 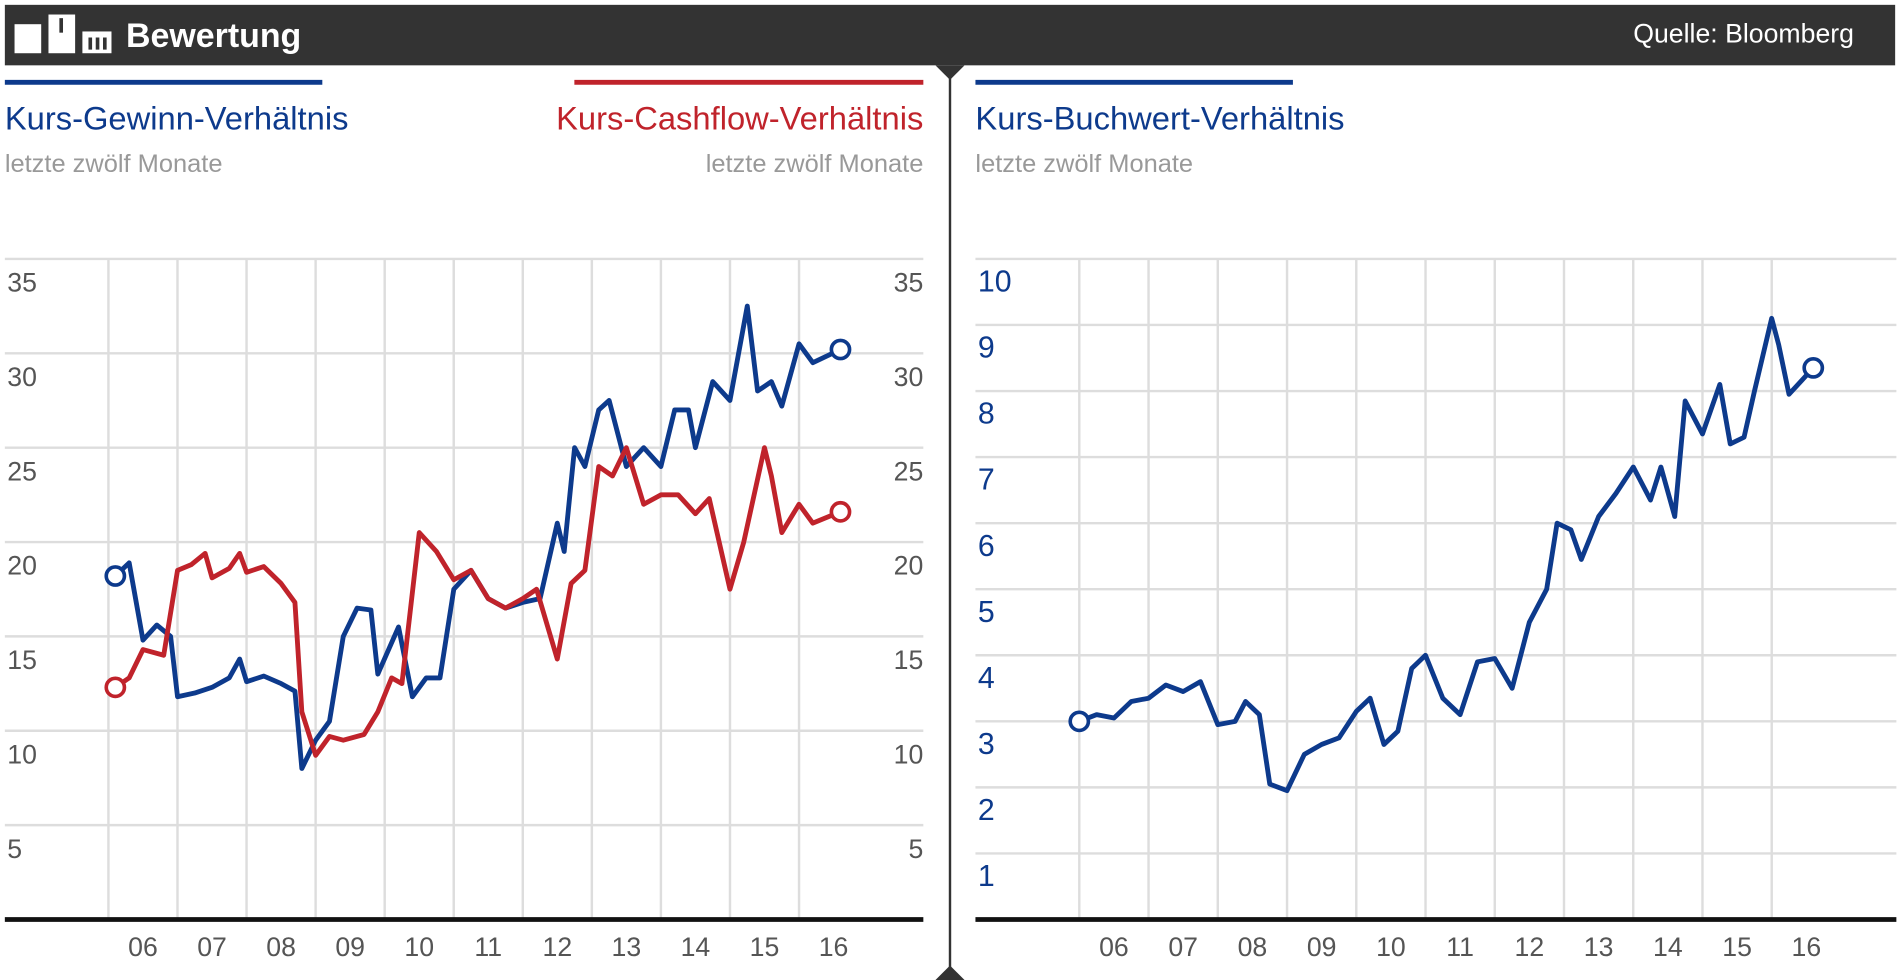 What do you see at coordinates (477, 601) in the screenshot?
I see `line` at bounding box center [477, 601].